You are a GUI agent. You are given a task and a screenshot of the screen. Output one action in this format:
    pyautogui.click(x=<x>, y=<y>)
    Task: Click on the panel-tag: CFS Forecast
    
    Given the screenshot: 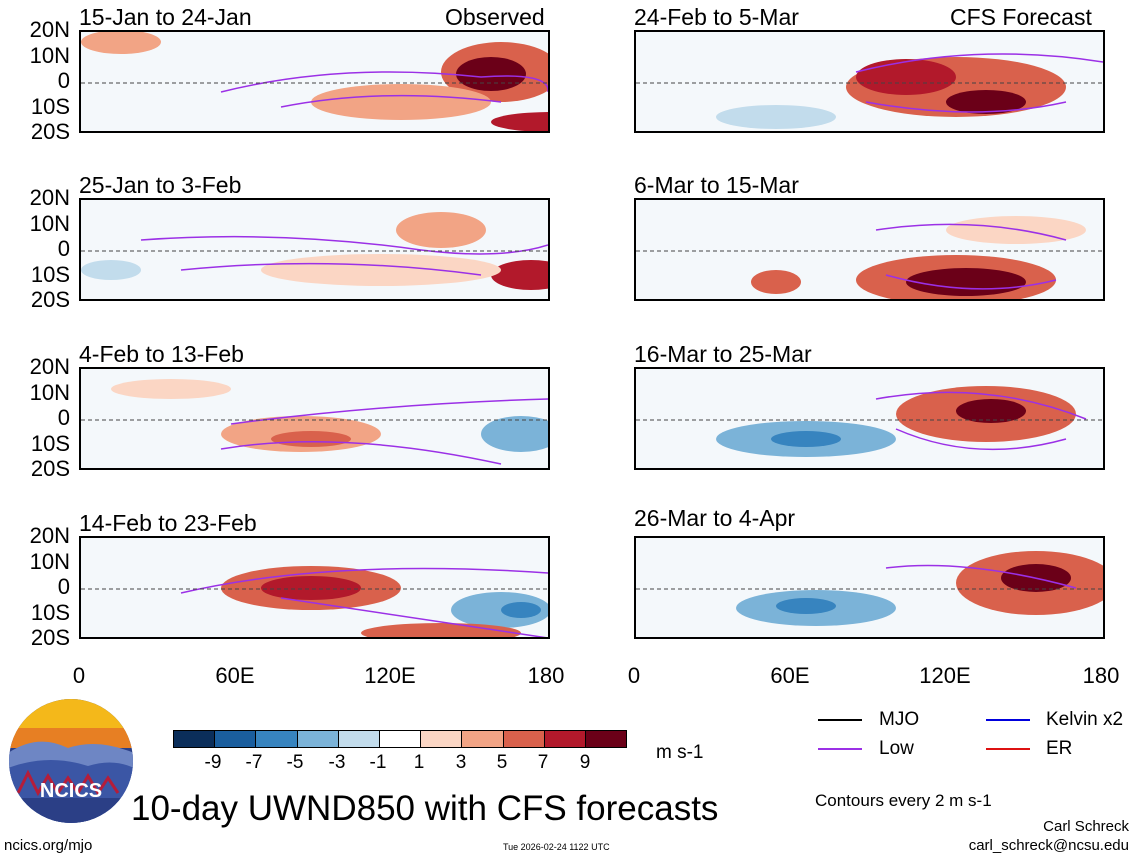 What is the action you would take?
    pyautogui.click(x=1021, y=17)
    